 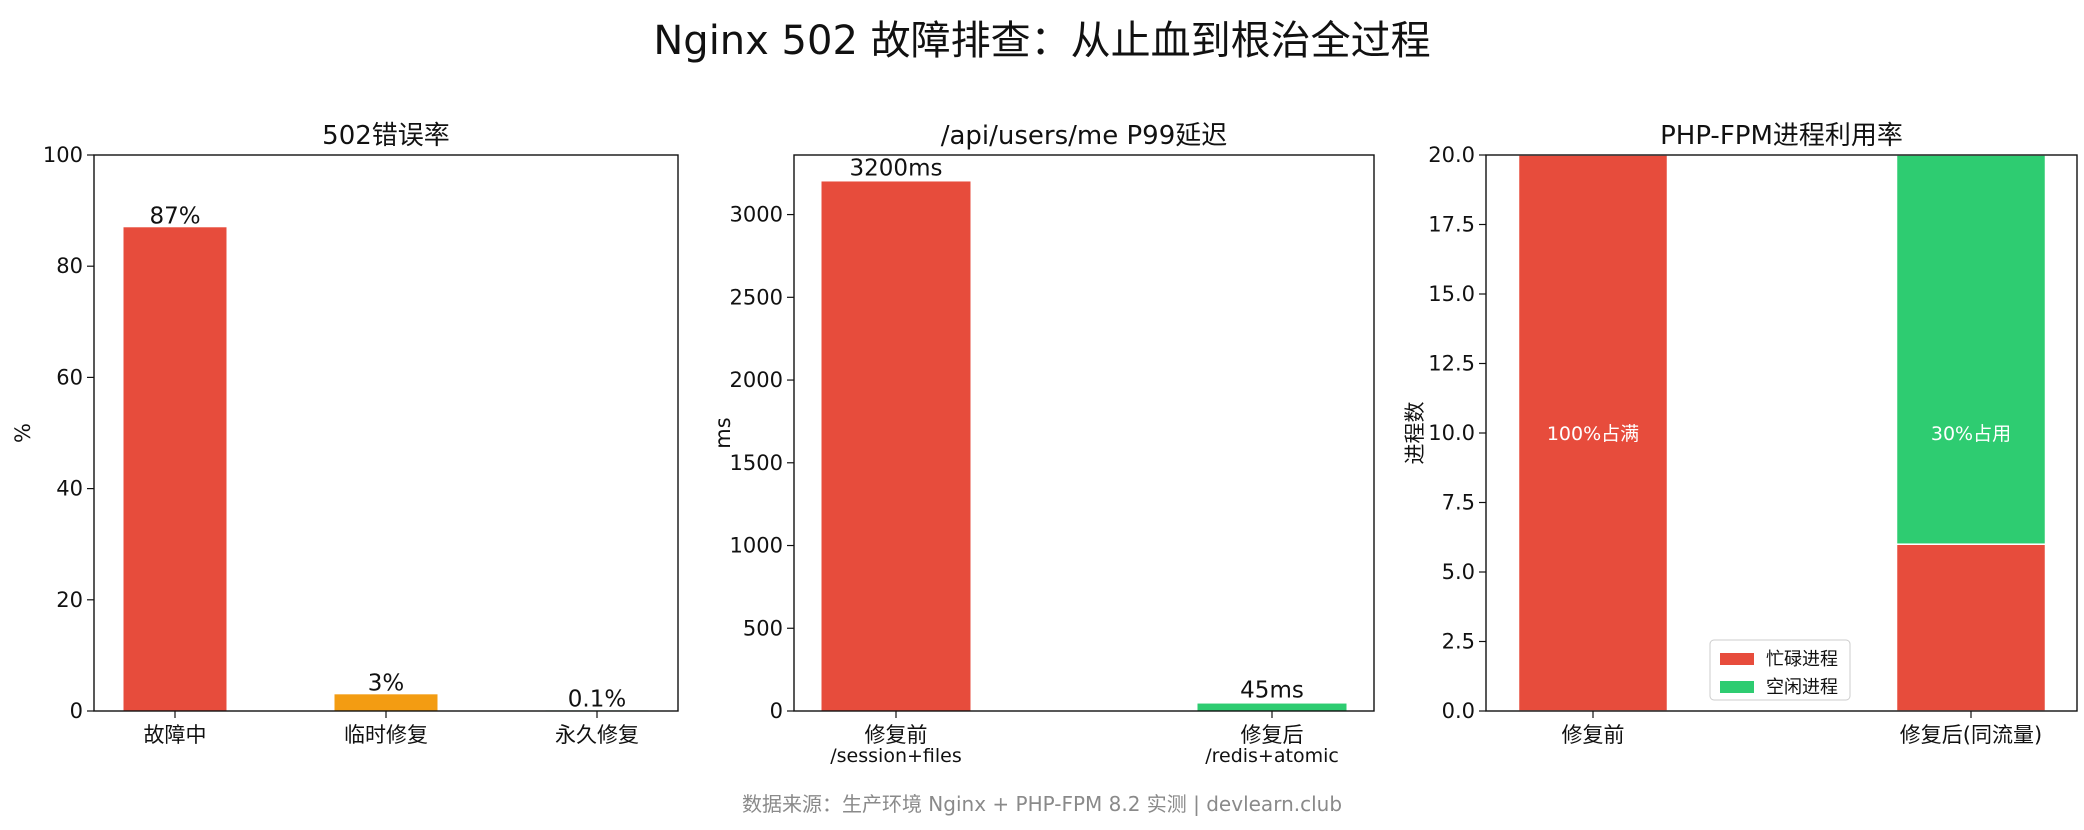 What do you see at coordinates (597, 699) in the screenshot?
I see `bar-value-label: 0.1%` at bounding box center [597, 699].